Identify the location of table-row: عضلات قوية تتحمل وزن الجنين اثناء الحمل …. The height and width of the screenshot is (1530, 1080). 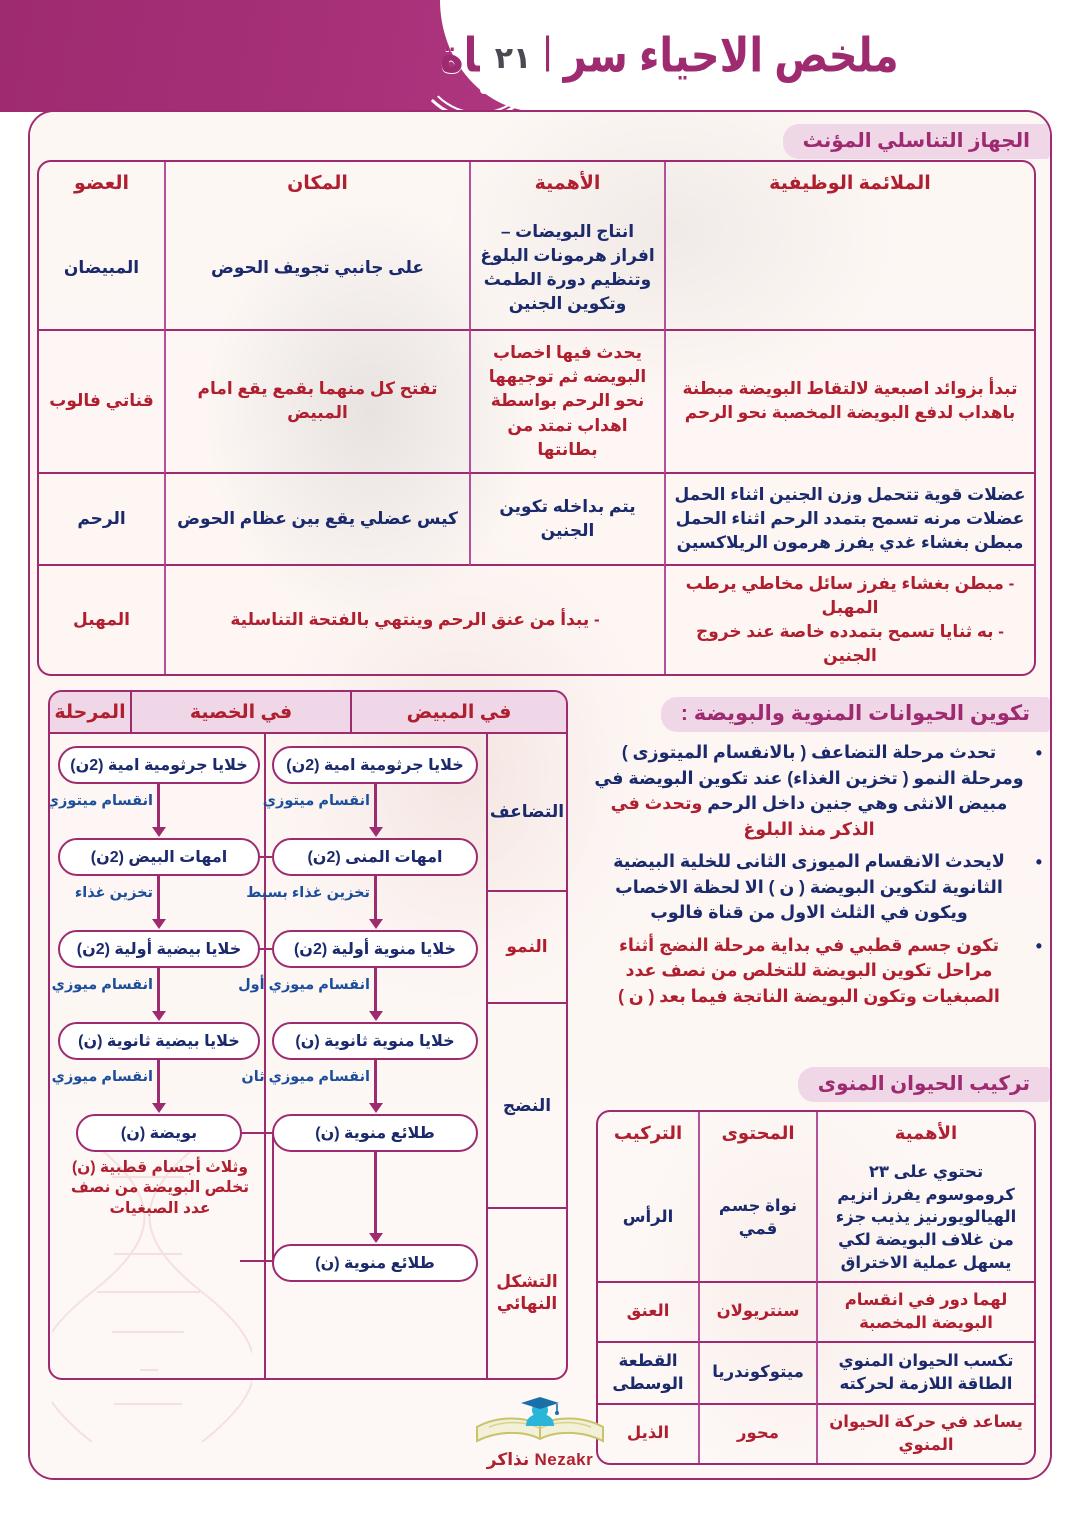
(536, 519).